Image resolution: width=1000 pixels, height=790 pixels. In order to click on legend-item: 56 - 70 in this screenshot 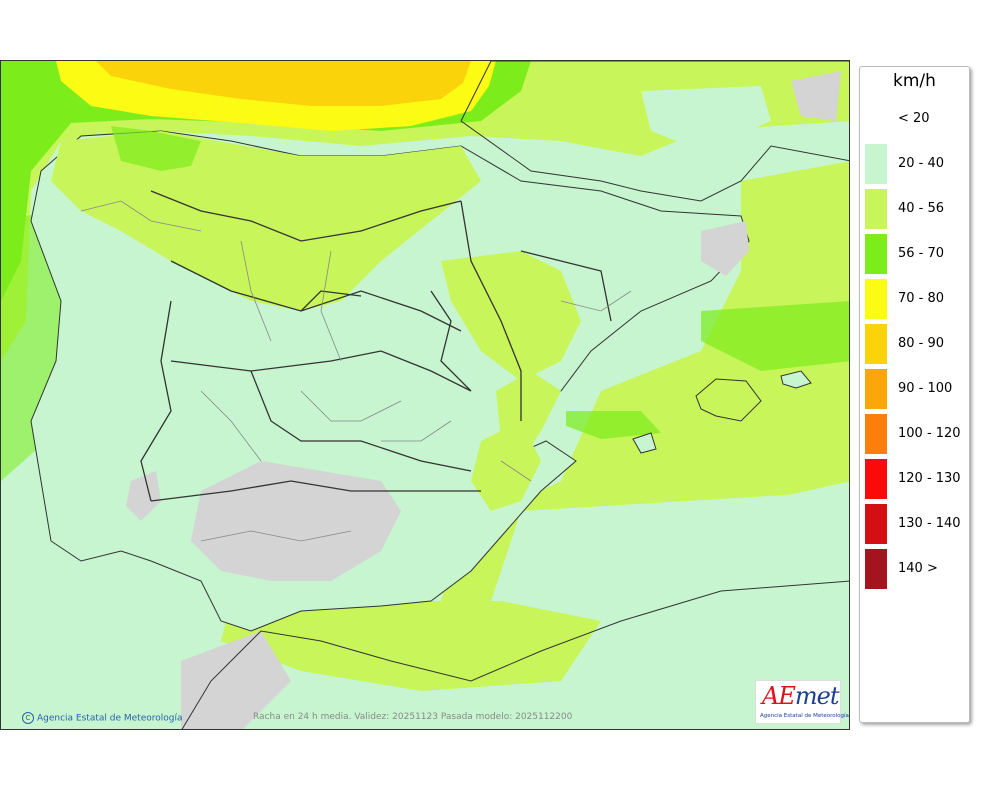, I will do `click(914, 254)`.